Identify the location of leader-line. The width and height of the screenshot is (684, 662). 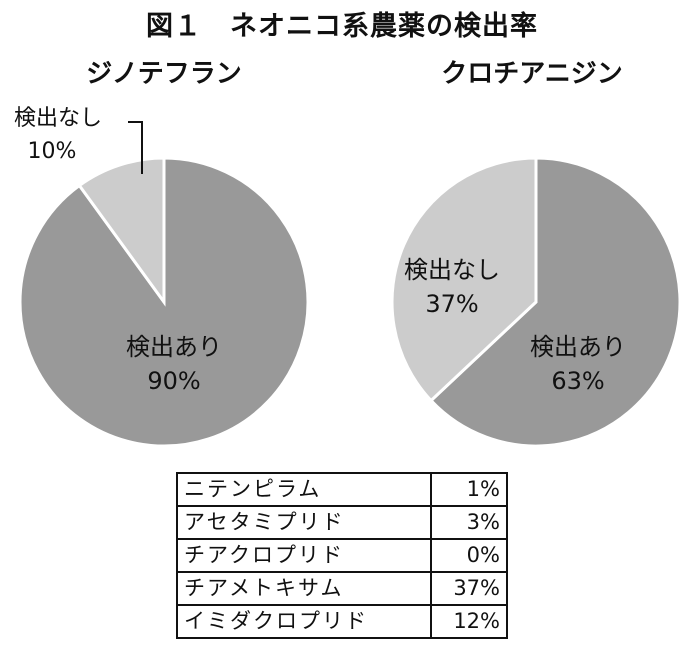
(135, 147).